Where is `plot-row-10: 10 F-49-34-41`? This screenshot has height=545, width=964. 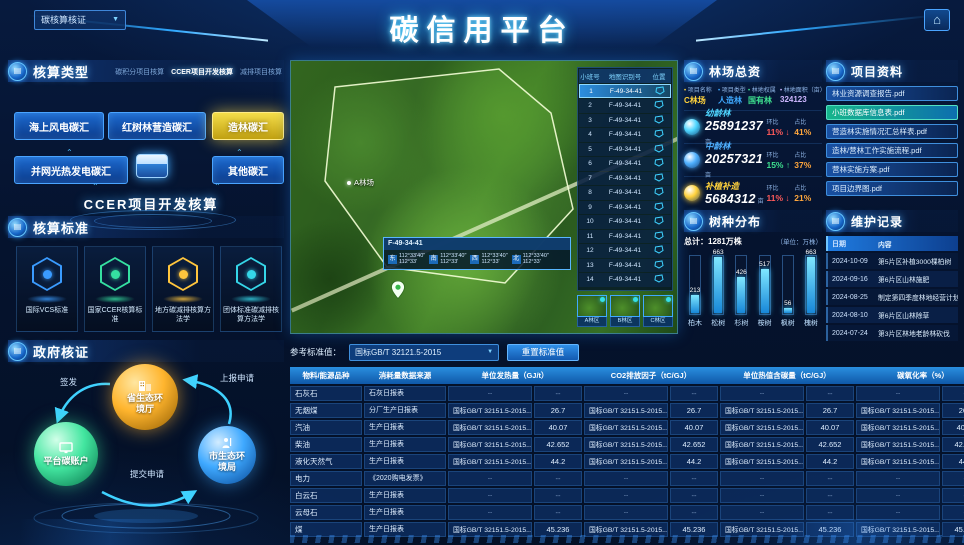
plot-row-10: 10 F-49-34-41 is located at coordinates (625, 222).